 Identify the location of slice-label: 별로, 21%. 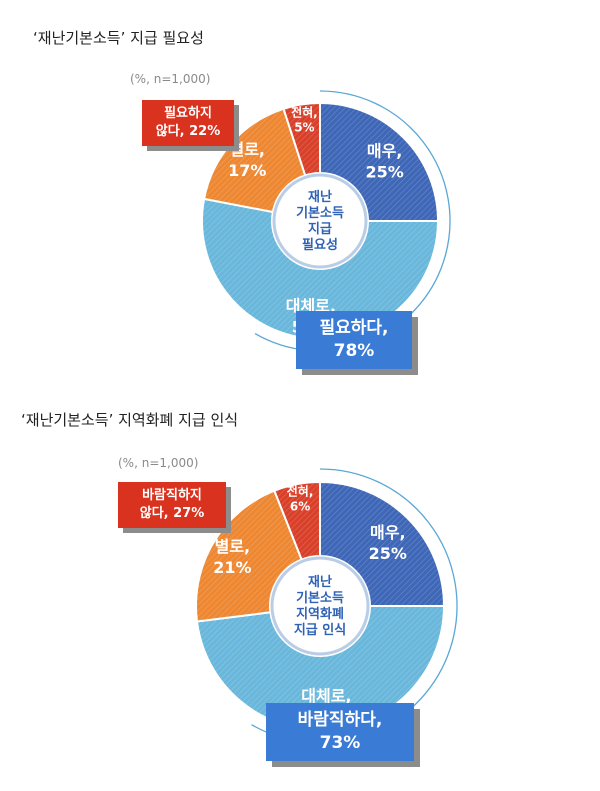
(232, 557).